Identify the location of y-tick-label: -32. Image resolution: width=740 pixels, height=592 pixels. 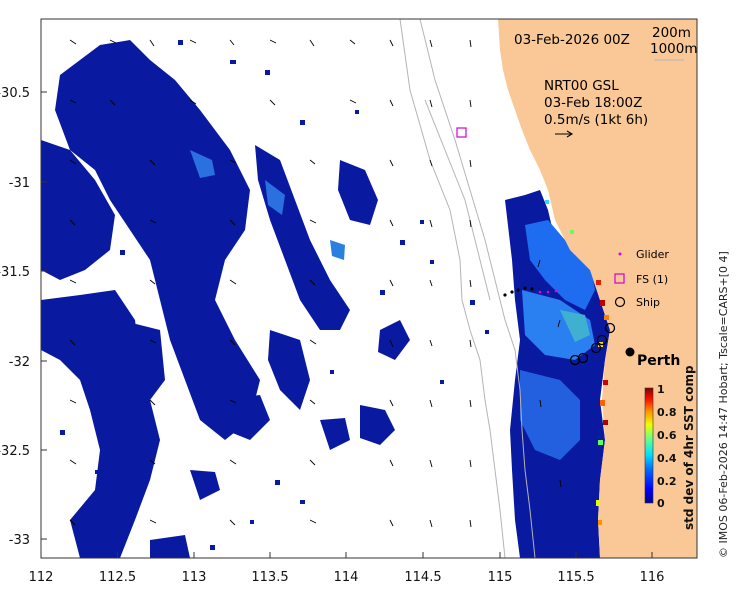
(19, 362).